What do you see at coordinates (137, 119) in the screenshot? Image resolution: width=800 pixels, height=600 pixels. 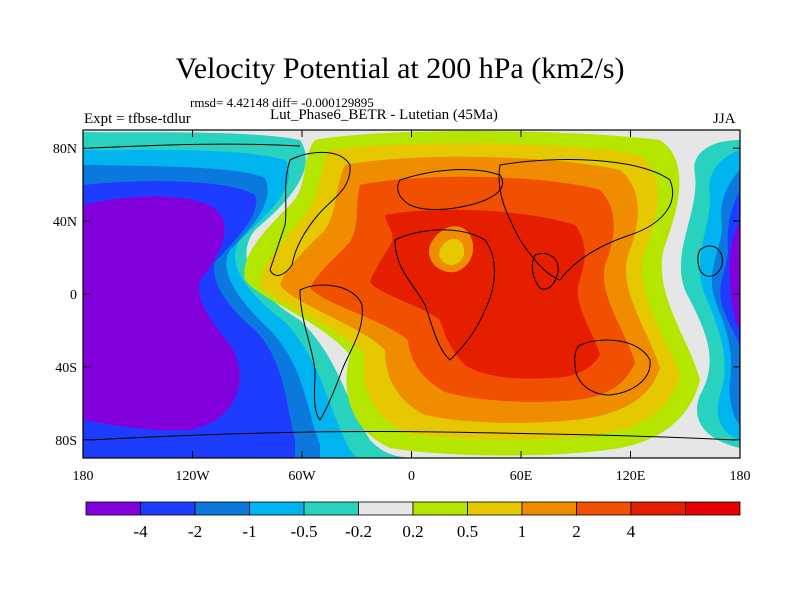 I see `experiment-label: Expt = tfbse-tdlur` at bounding box center [137, 119].